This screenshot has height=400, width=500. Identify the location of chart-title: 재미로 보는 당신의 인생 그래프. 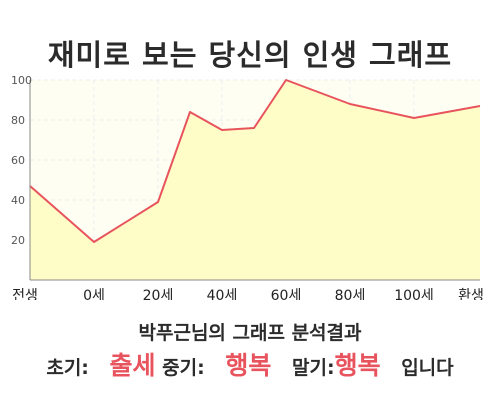
(250, 55).